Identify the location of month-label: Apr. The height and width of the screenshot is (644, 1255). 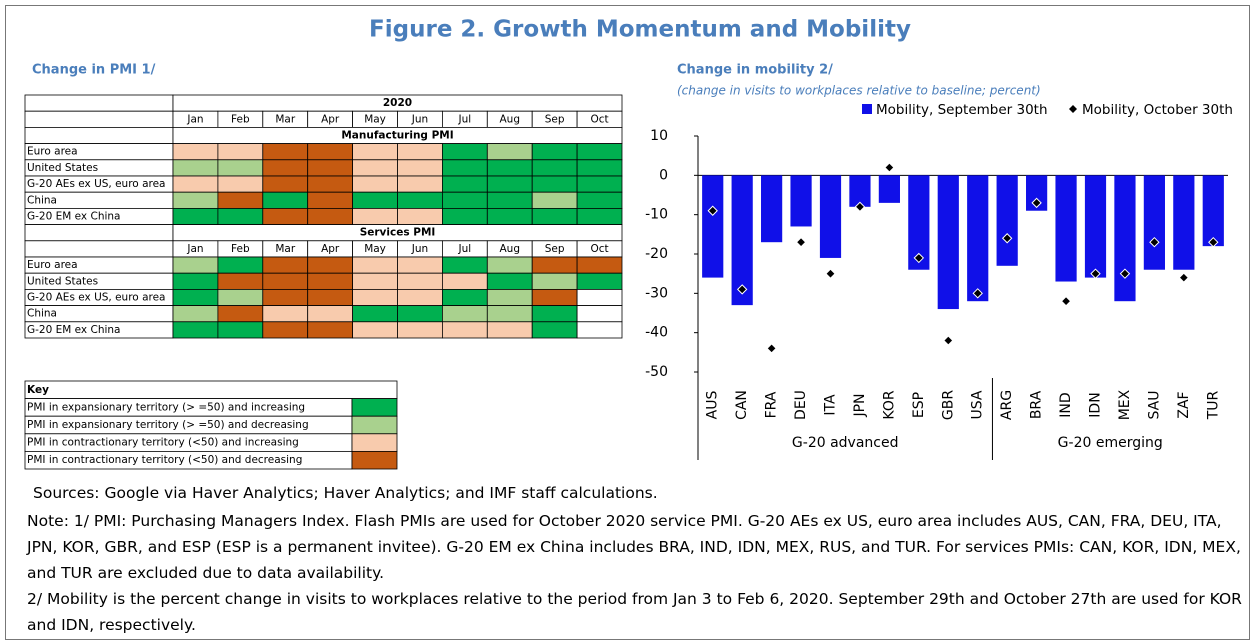
(330, 249).